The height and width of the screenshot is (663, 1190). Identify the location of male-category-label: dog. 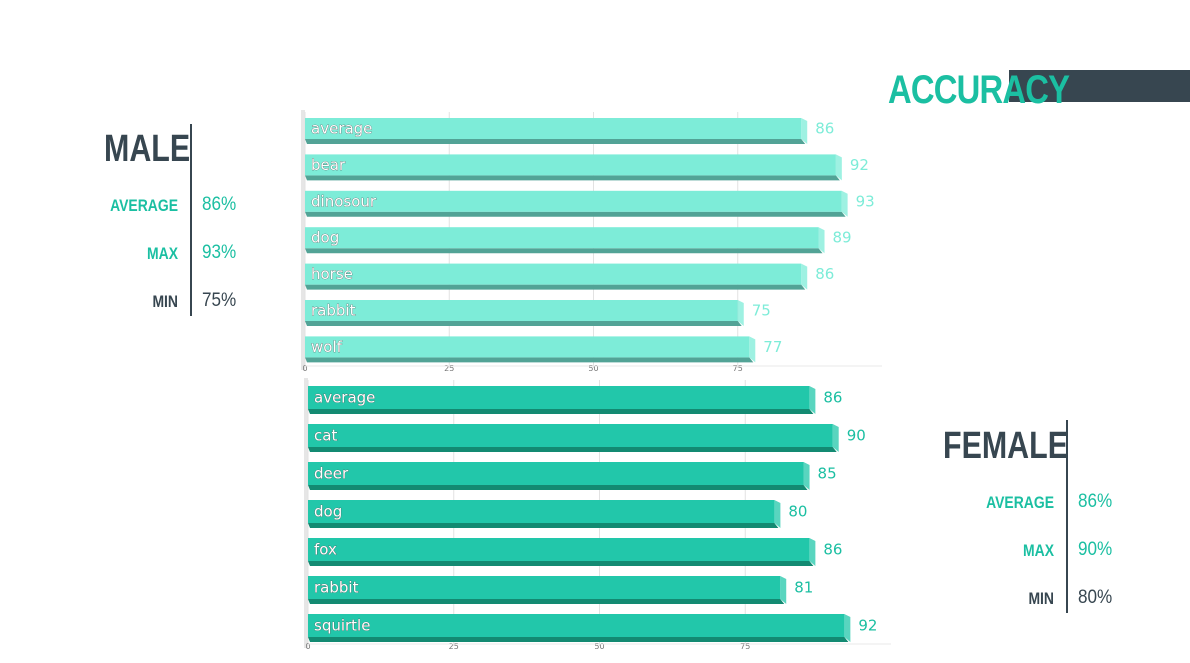
(325, 238).